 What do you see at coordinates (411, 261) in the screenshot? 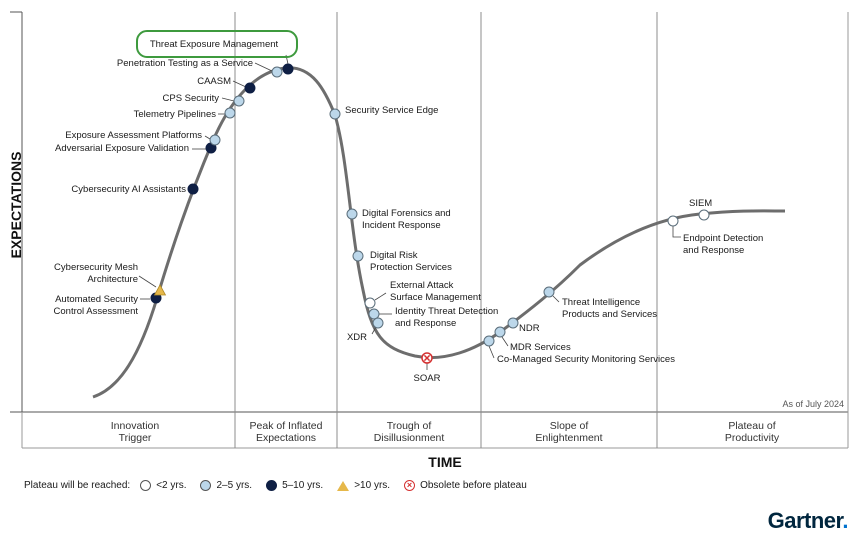
I see `technology-label: Digital Risk Protection Services` at bounding box center [411, 261].